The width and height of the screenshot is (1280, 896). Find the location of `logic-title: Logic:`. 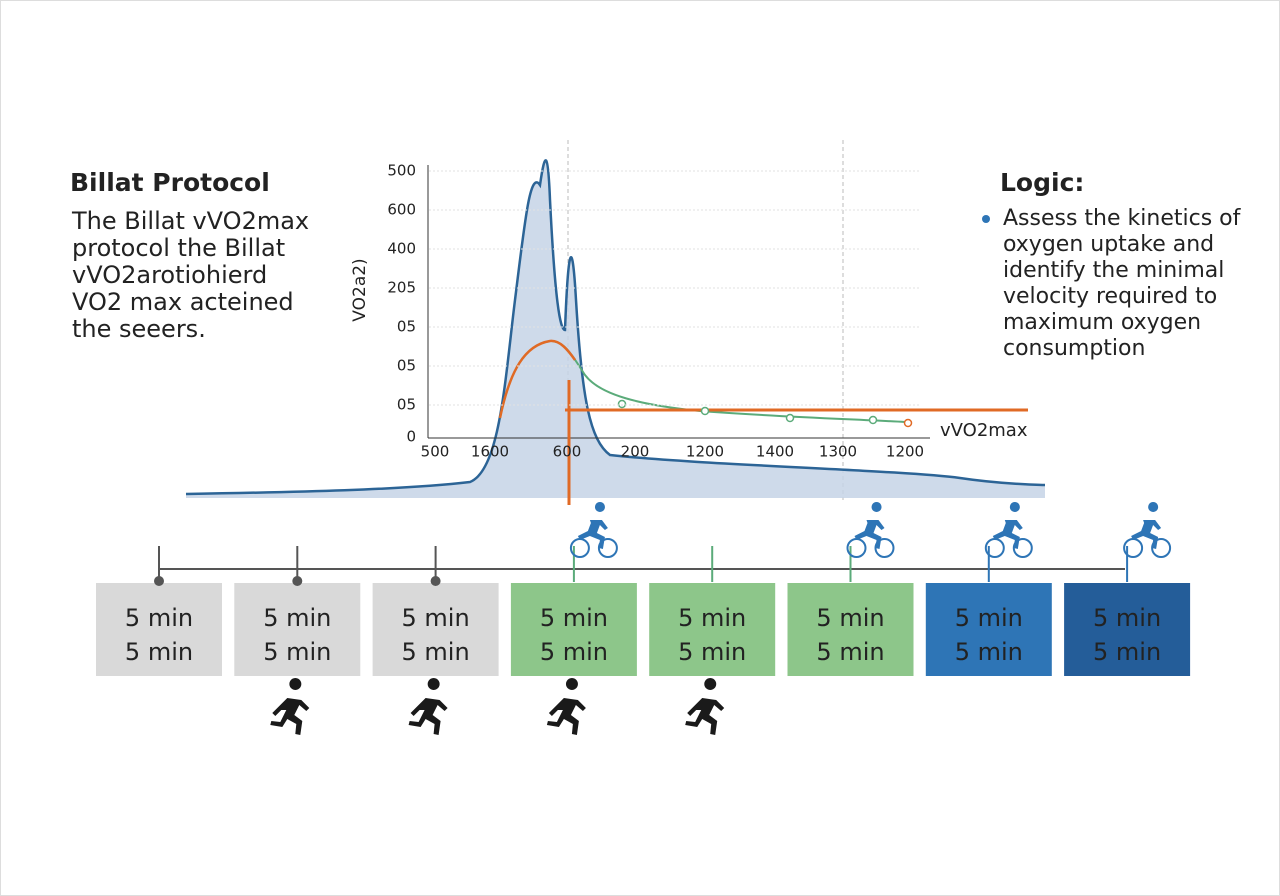

logic-title: Logic: is located at coordinates (1042, 182).